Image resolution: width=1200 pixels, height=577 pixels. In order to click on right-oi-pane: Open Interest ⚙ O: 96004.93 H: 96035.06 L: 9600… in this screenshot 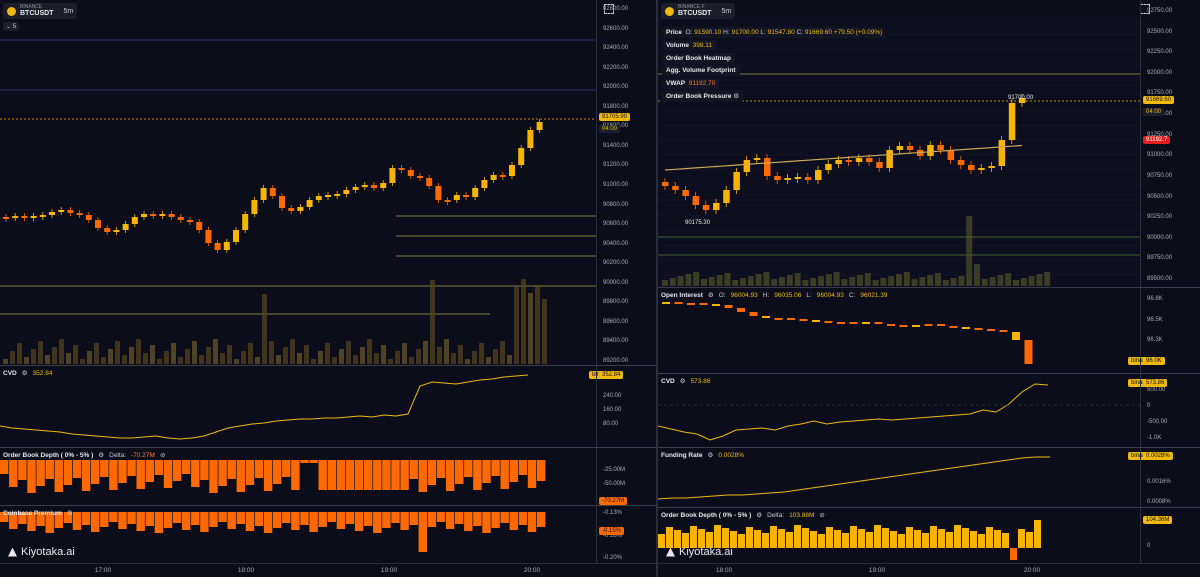, I will do `click(929, 331)`.